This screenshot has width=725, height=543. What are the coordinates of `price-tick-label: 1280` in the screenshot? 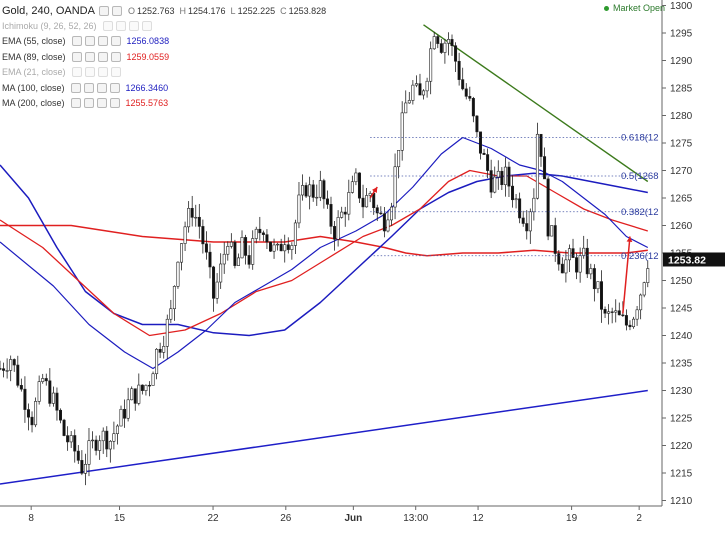 It's located at (681, 116).